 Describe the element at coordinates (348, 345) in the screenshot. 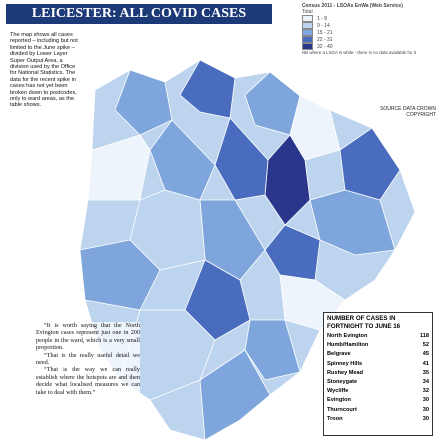

I see `ward-name: Humb/Hamilton` at that location.